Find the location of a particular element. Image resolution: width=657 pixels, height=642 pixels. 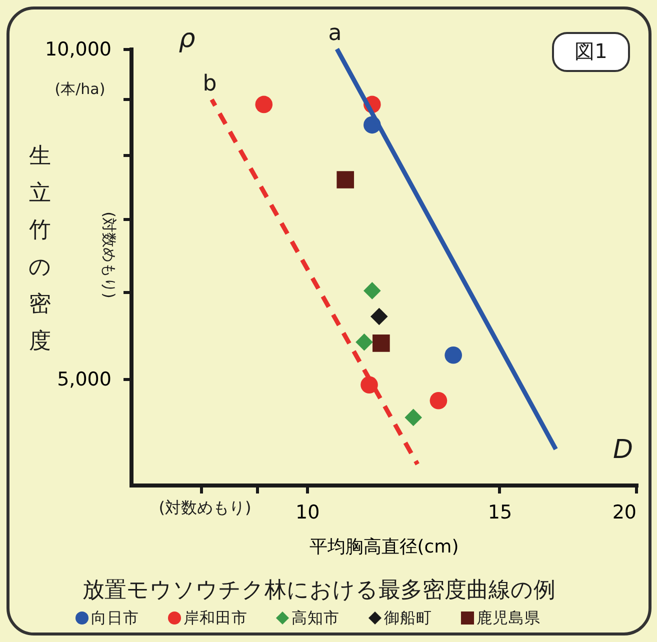

x-tick-label: 10 is located at coordinates (307, 513).